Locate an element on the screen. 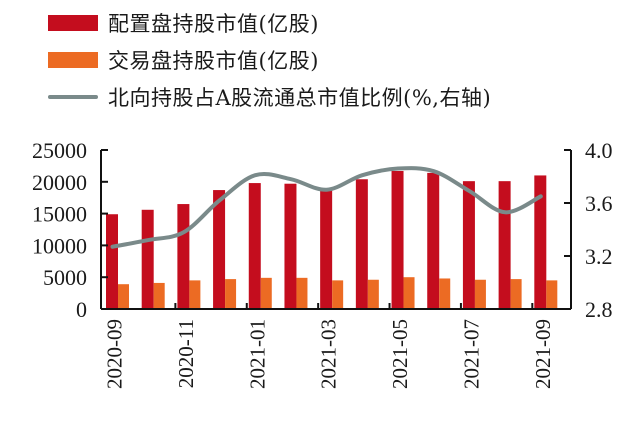 The image size is (640, 427). left-axis-tick-label: 5000 is located at coordinates (65, 277).